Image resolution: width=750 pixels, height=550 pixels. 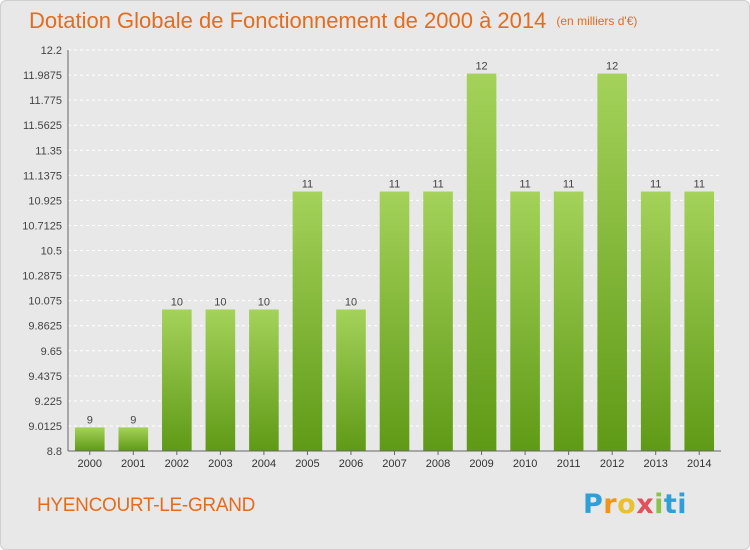 I want to click on logo-letter: x, so click(x=645, y=504).